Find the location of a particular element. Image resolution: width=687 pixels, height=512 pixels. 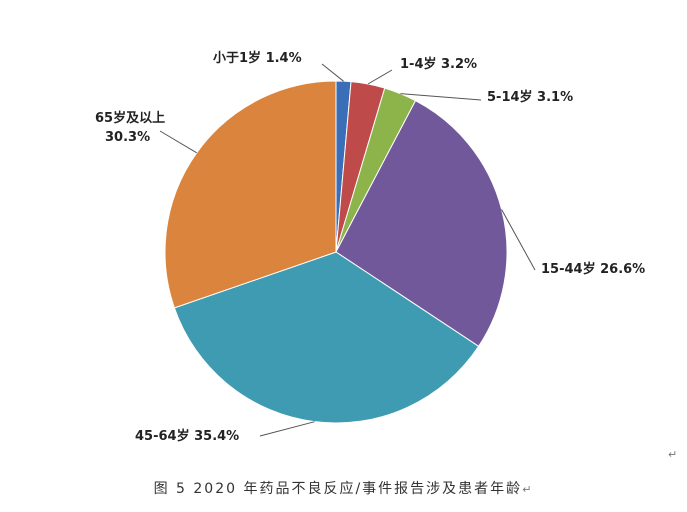

slice-label-6: 65岁及以上 30.3% is located at coordinates (130, 127).